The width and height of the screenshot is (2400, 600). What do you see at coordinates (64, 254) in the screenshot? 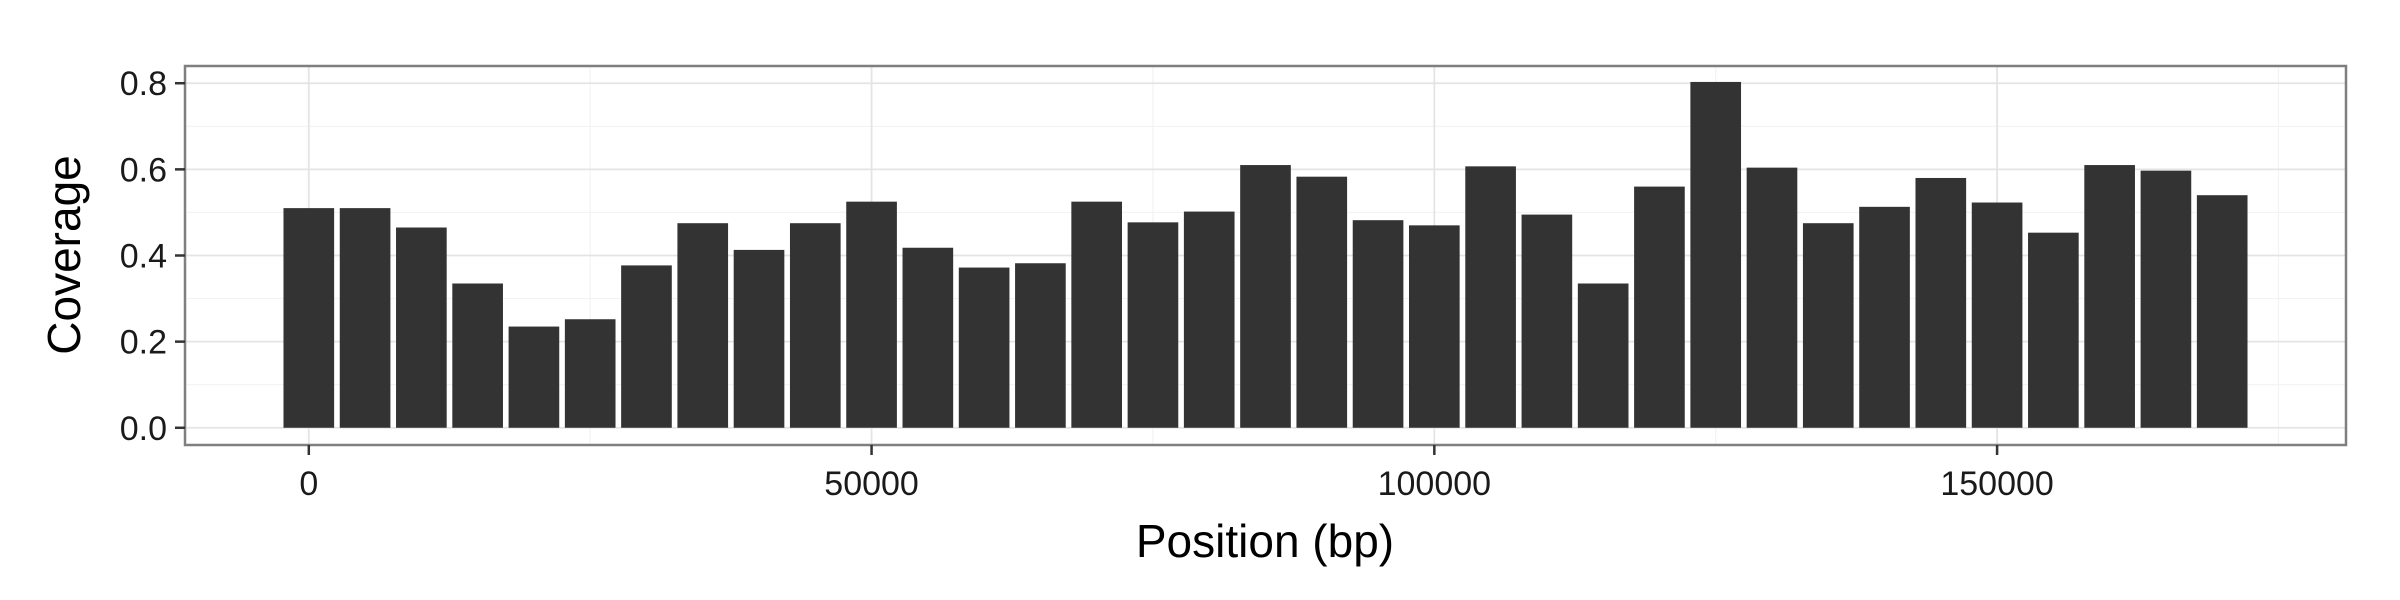
I see `y-axis-title: Coverage` at bounding box center [64, 254].